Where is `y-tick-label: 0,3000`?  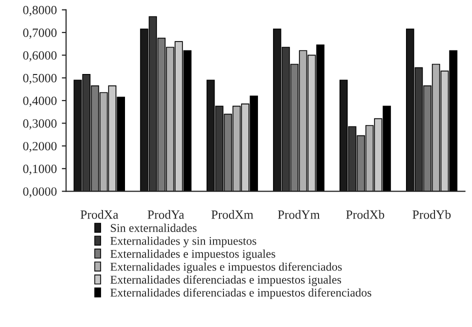 y-tick-label: 0,3000 is located at coordinates (40, 124).